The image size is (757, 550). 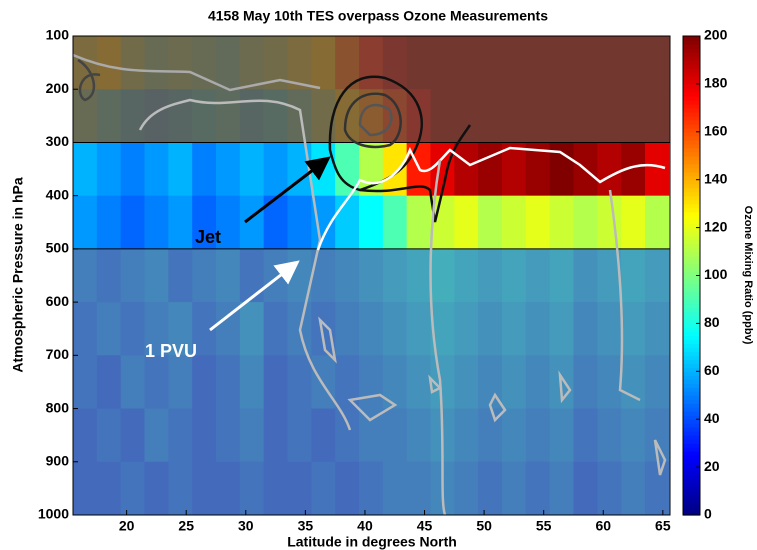 I want to click on colorbar: 0 20 40 60 80 100 120 140 160 180 200, so click(x=705, y=274).